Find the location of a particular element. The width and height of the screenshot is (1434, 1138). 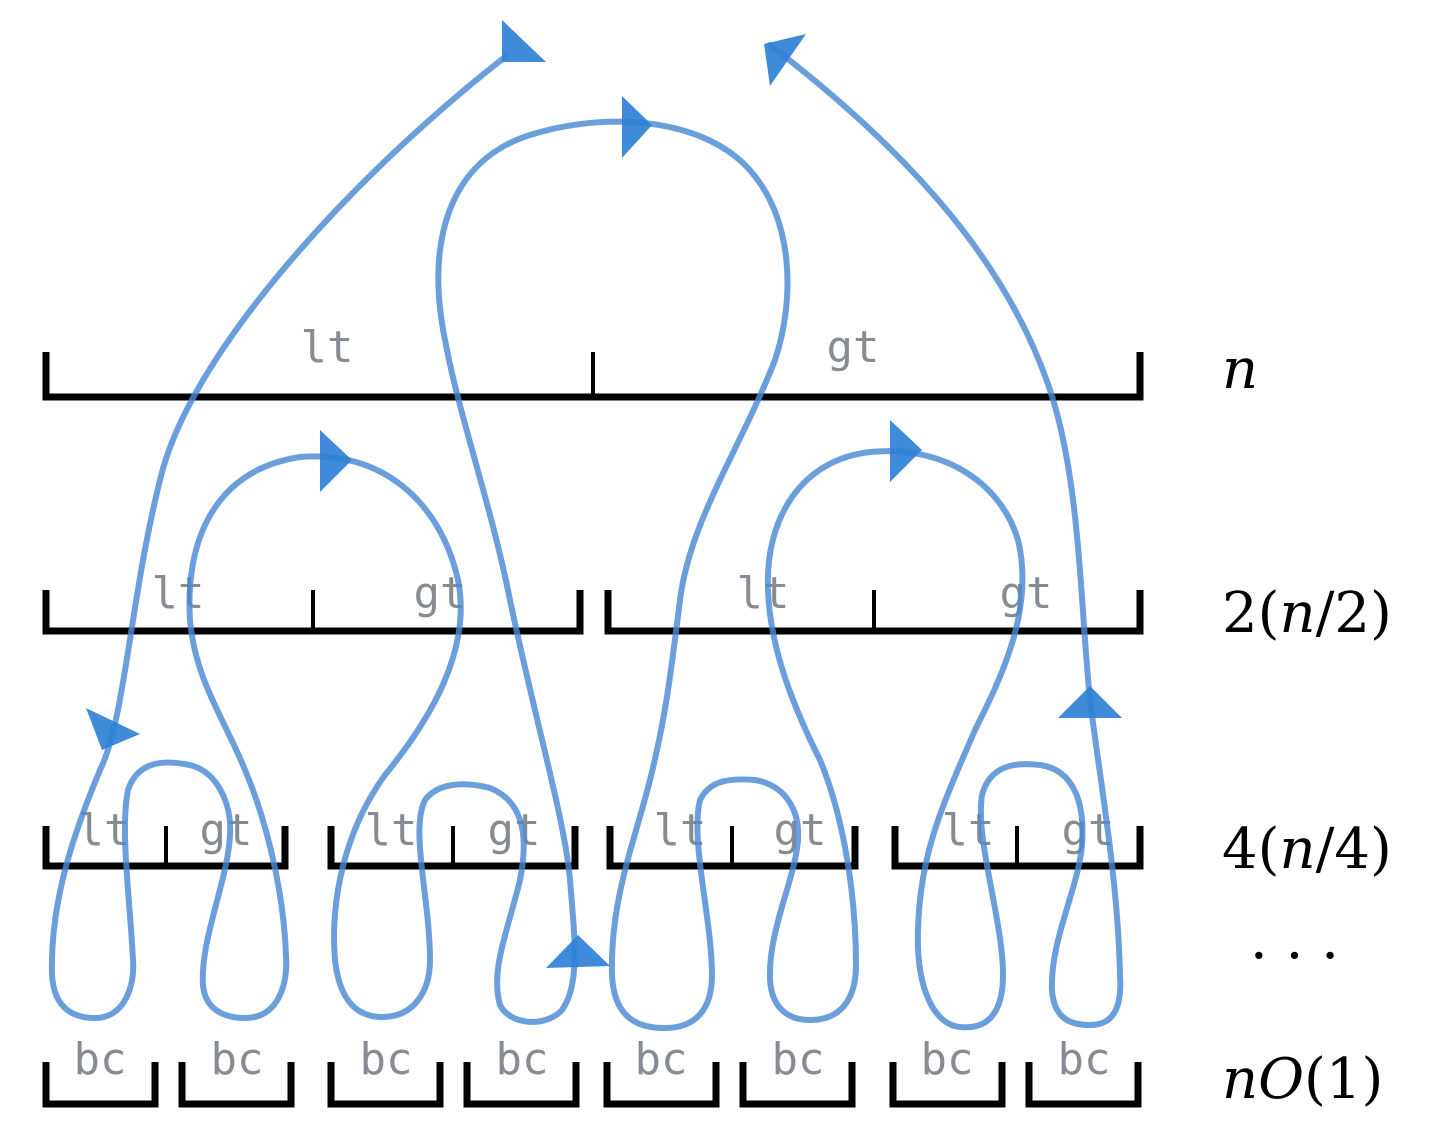

label-lt-level3-a: lt is located at coordinates (104, 830).